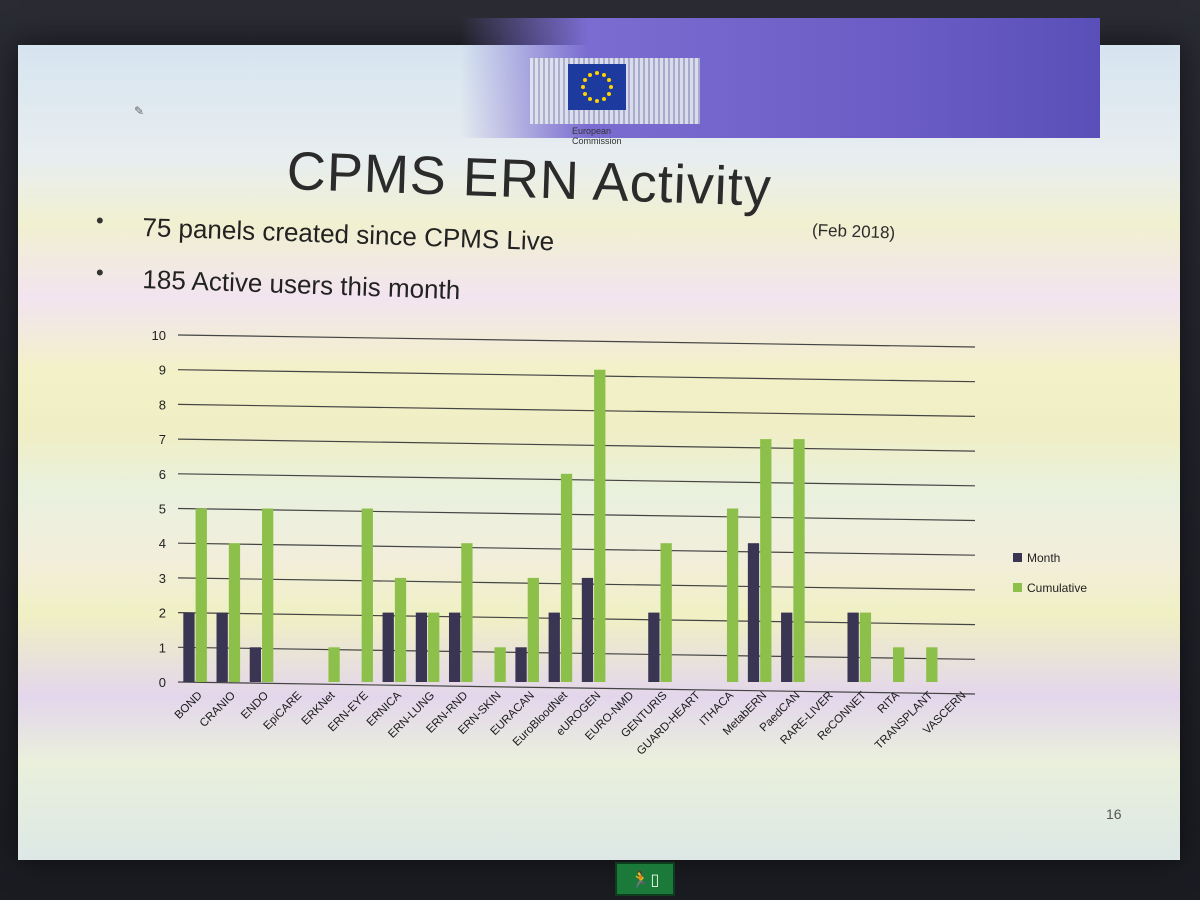 The height and width of the screenshot is (900, 1200). Describe the element at coordinates (162, 474) in the screenshot. I see `y-tick-label: 6` at that location.